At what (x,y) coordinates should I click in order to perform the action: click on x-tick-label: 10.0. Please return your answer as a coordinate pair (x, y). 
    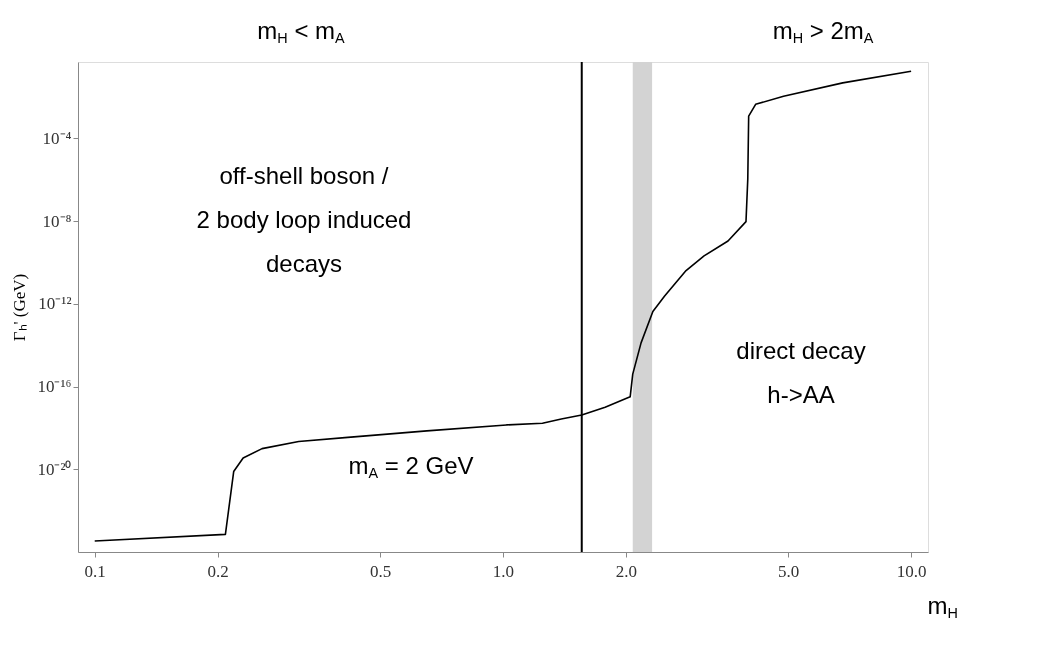
    Looking at the image, I should click on (911, 571).